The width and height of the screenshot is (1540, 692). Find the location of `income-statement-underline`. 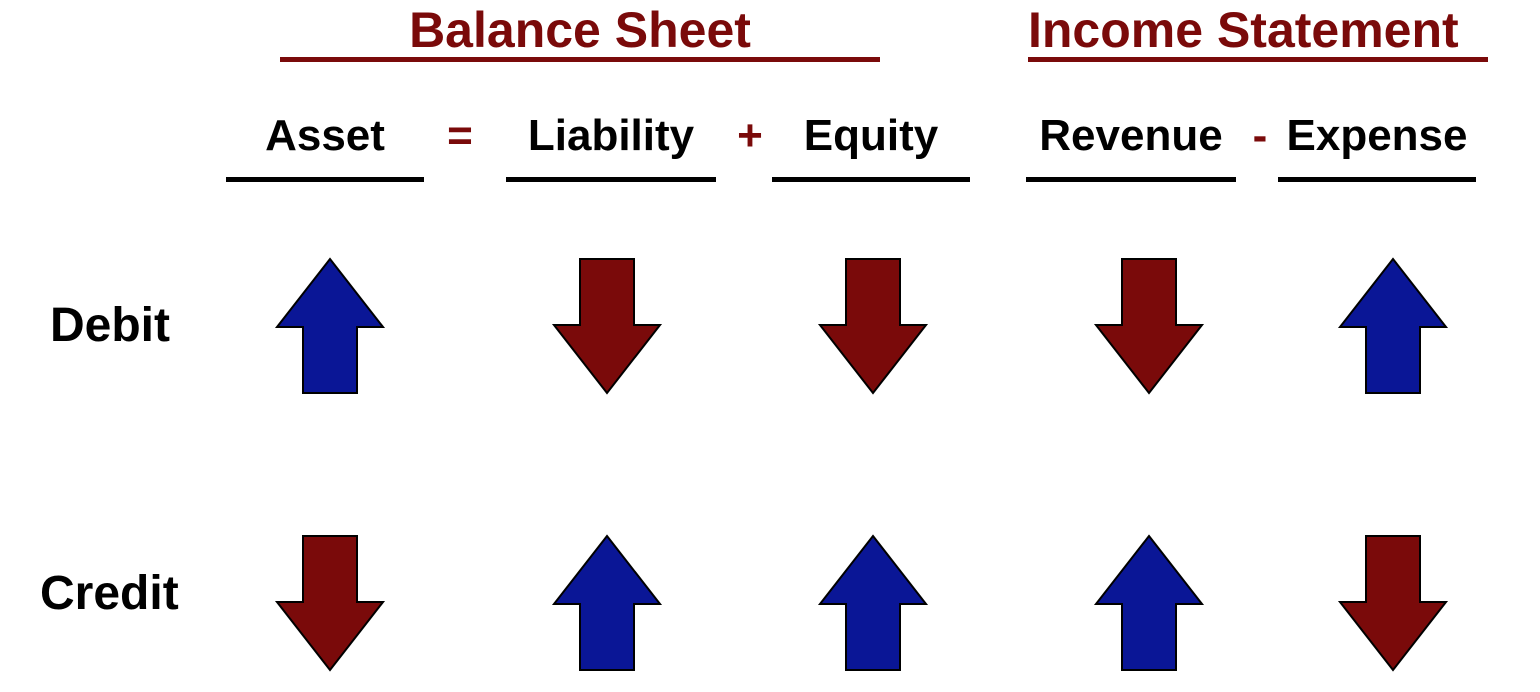

income-statement-underline is located at coordinates (1258, 59).